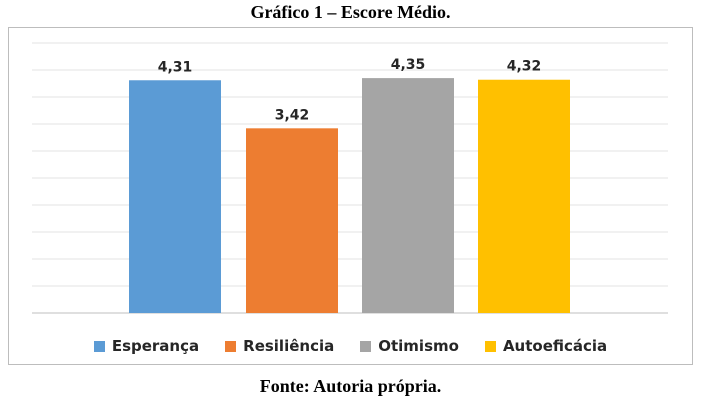 This screenshot has width=701, height=414. I want to click on data-label-3: 4,35, so click(408, 65).